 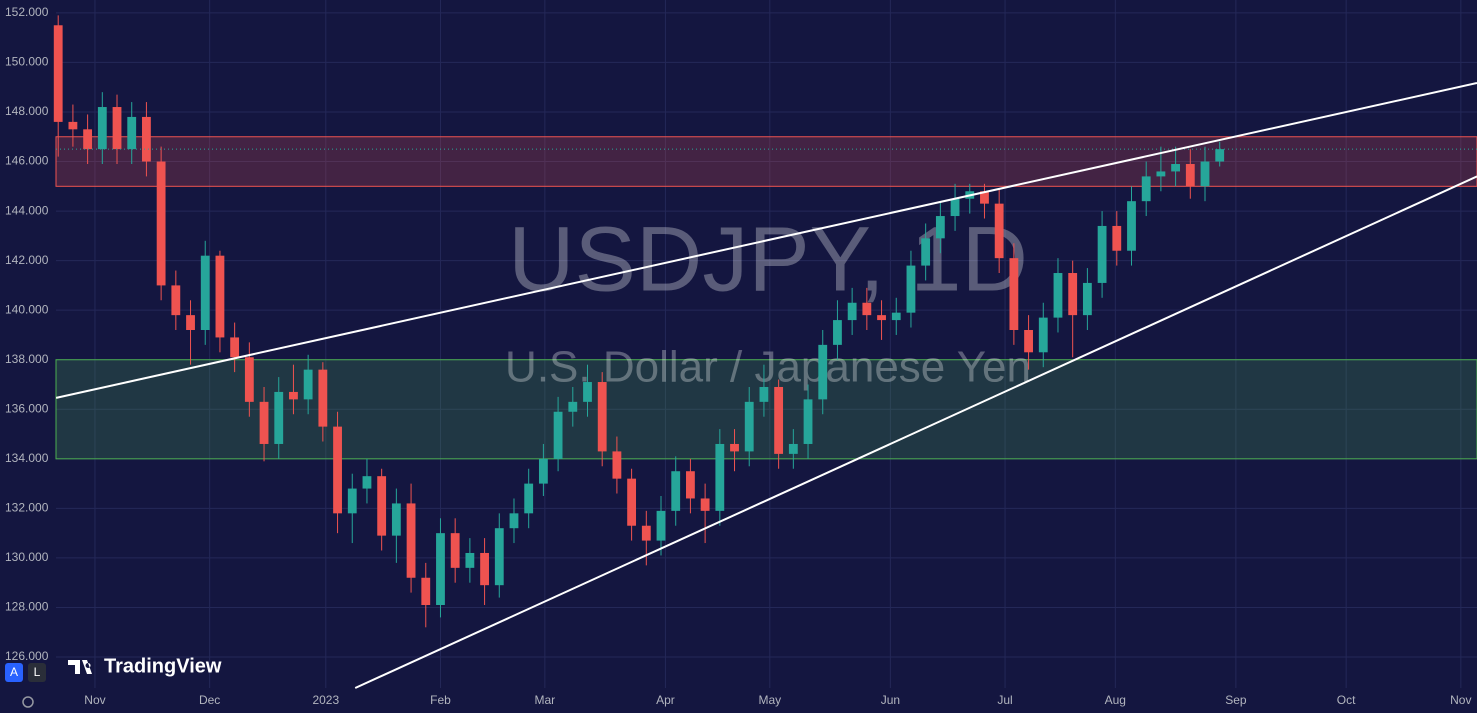 I want to click on y-tick-label: 130.000, so click(x=27, y=557).